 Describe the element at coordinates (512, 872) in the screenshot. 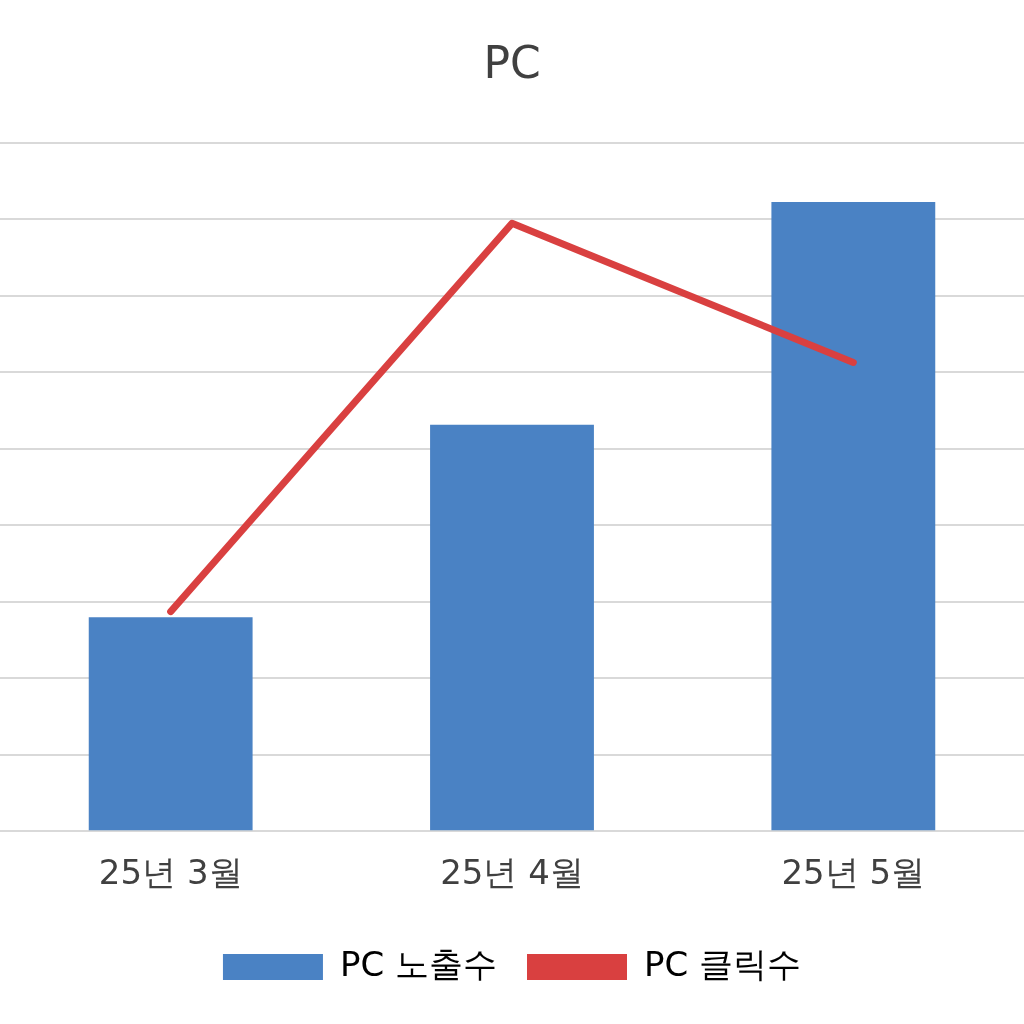

I see `x-tick-label: 25년 4월` at that location.